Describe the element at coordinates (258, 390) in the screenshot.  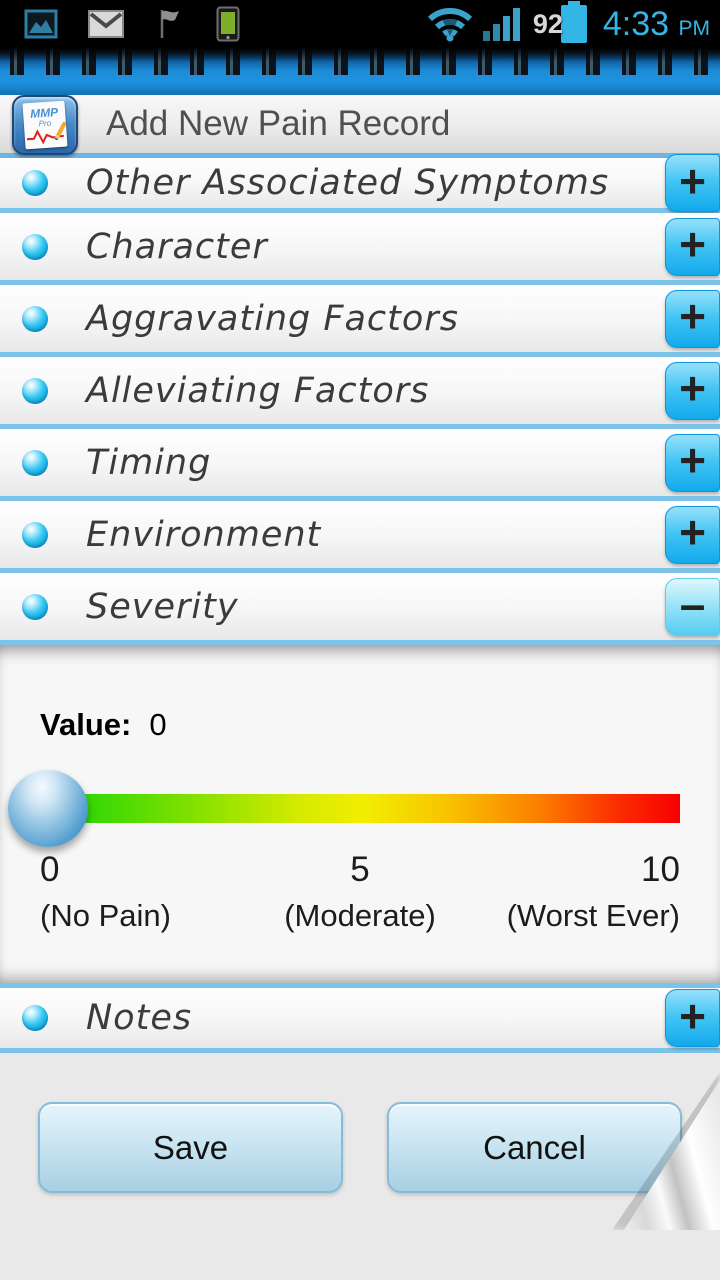
I see `section-label: Alleviating Factors` at that location.